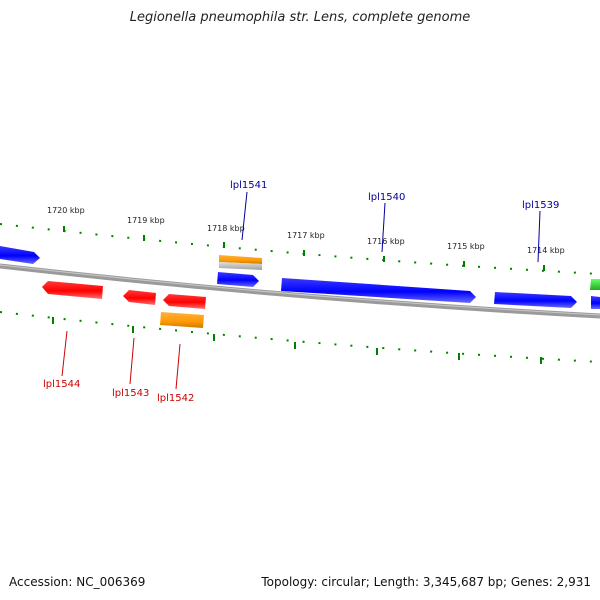  Describe the element at coordinates (297, 340) in the screenshot. I see `inner-major-ticks` at that location.